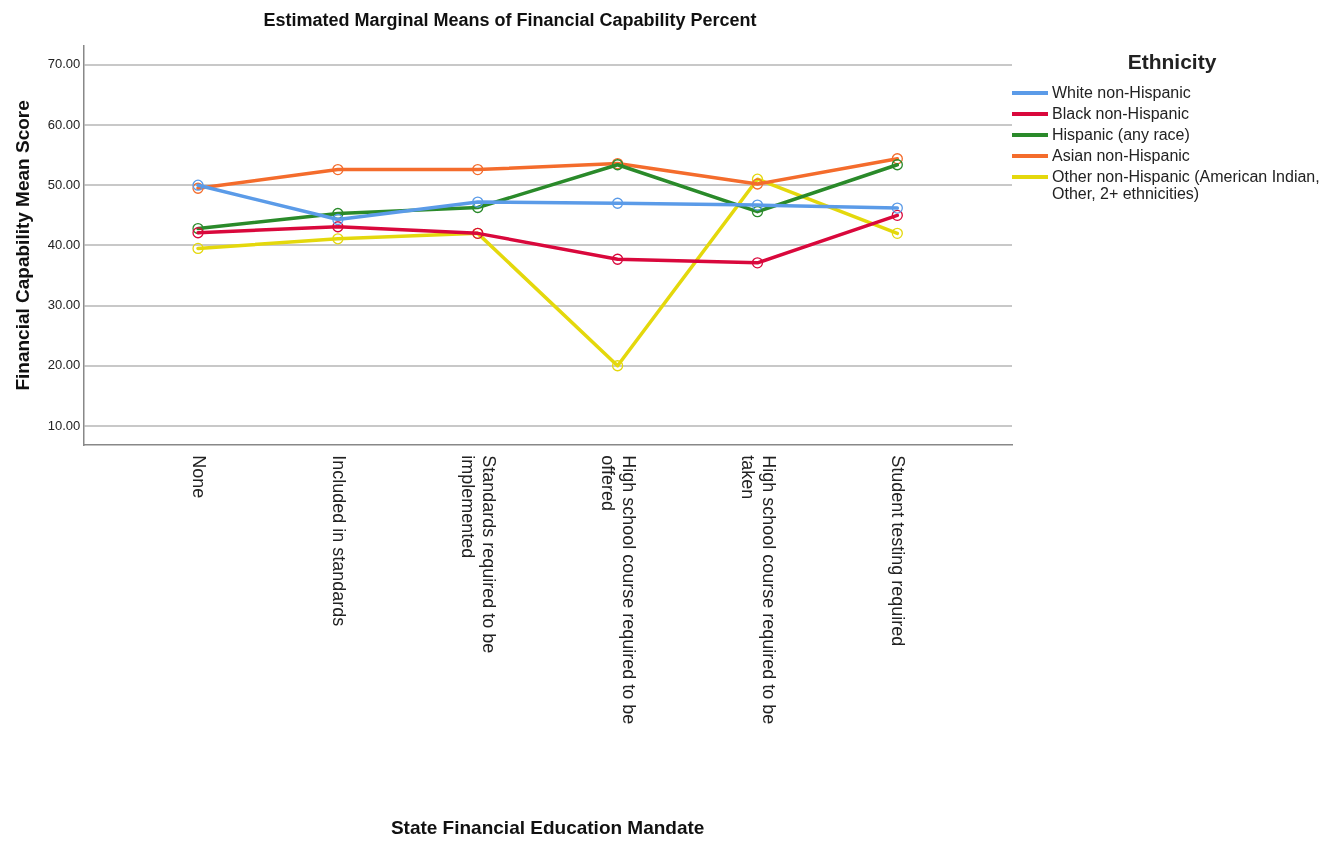  Describe the element at coordinates (64, 64) in the screenshot. I see `y-tick-label: 70.00` at that location.